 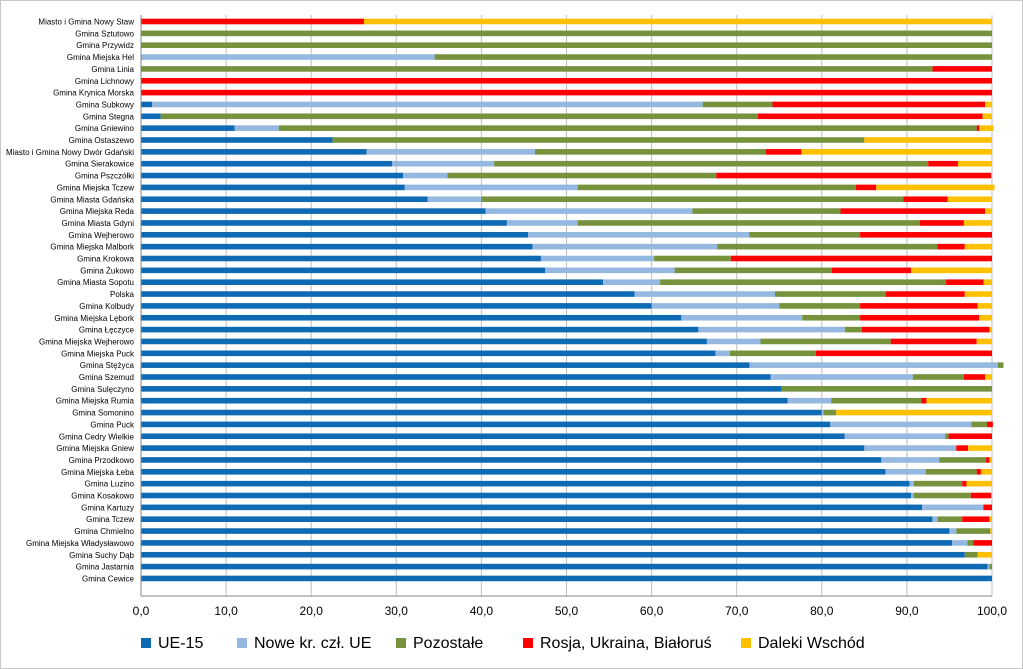 I want to click on category-label: Miasto i Gmina Nowy Dwór Gdański, so click(x=70, y=152).